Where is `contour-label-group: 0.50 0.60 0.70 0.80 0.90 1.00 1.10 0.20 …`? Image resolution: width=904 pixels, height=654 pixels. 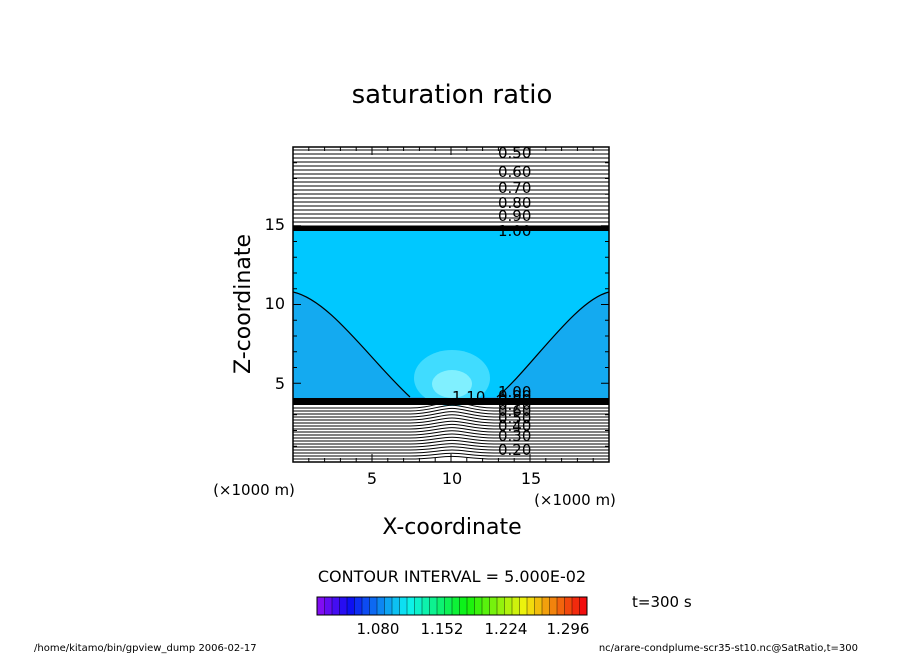
contour-label-group: 0.50 0.60 0.70 0.80 0.90 1.00 1.10 0.20 … is located at coordinates (491, 301).